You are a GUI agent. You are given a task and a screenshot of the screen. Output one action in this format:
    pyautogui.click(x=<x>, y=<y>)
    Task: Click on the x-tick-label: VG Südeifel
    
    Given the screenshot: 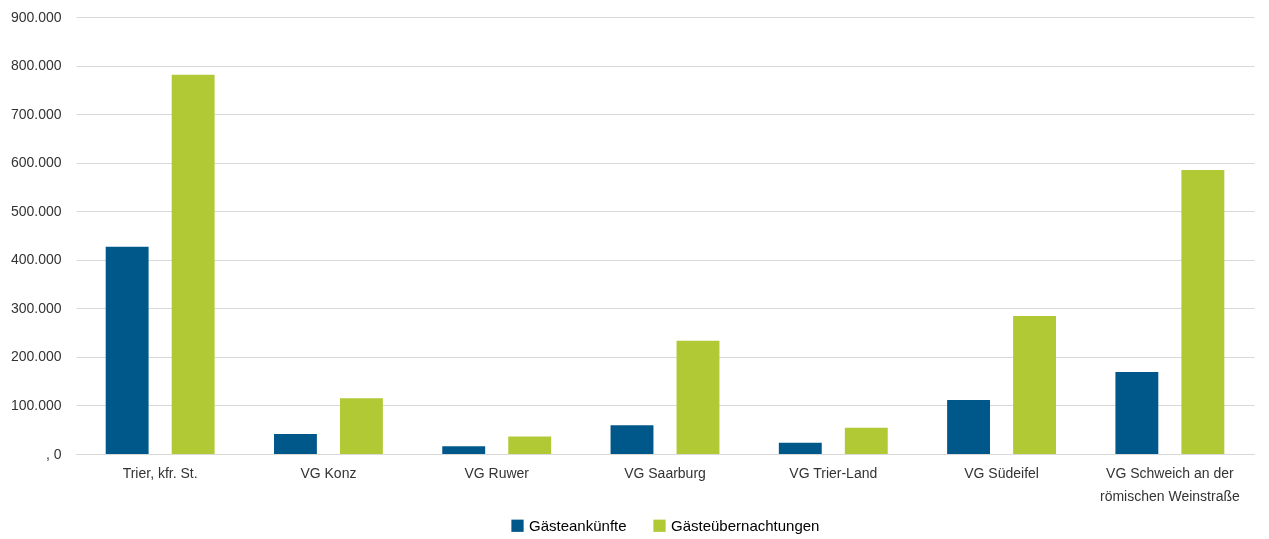 What is the action you would take?
    pyautogui.click(x=1001, y=472)
    